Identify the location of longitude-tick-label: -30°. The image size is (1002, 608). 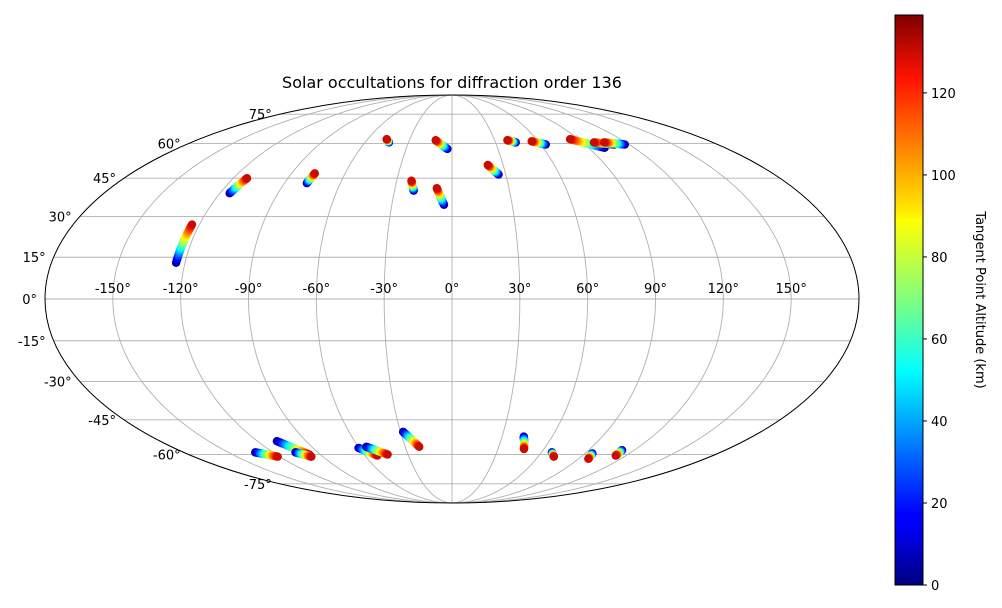
(384, 289).